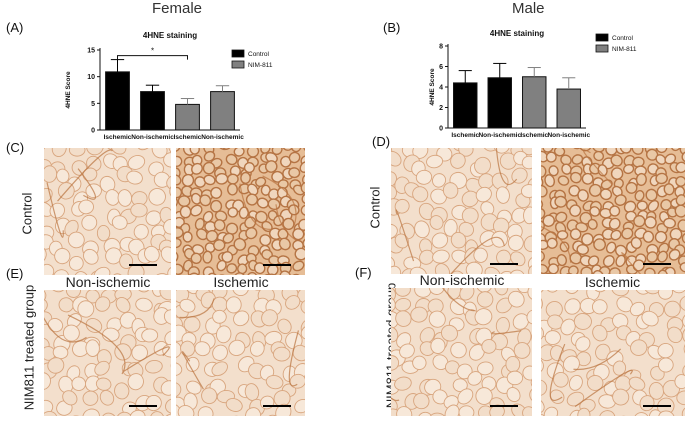 The image size is (685, 423). Describe the element at coordinates (375, 208) in the screenshot. I see `row-label-control-right: Control` at that location.